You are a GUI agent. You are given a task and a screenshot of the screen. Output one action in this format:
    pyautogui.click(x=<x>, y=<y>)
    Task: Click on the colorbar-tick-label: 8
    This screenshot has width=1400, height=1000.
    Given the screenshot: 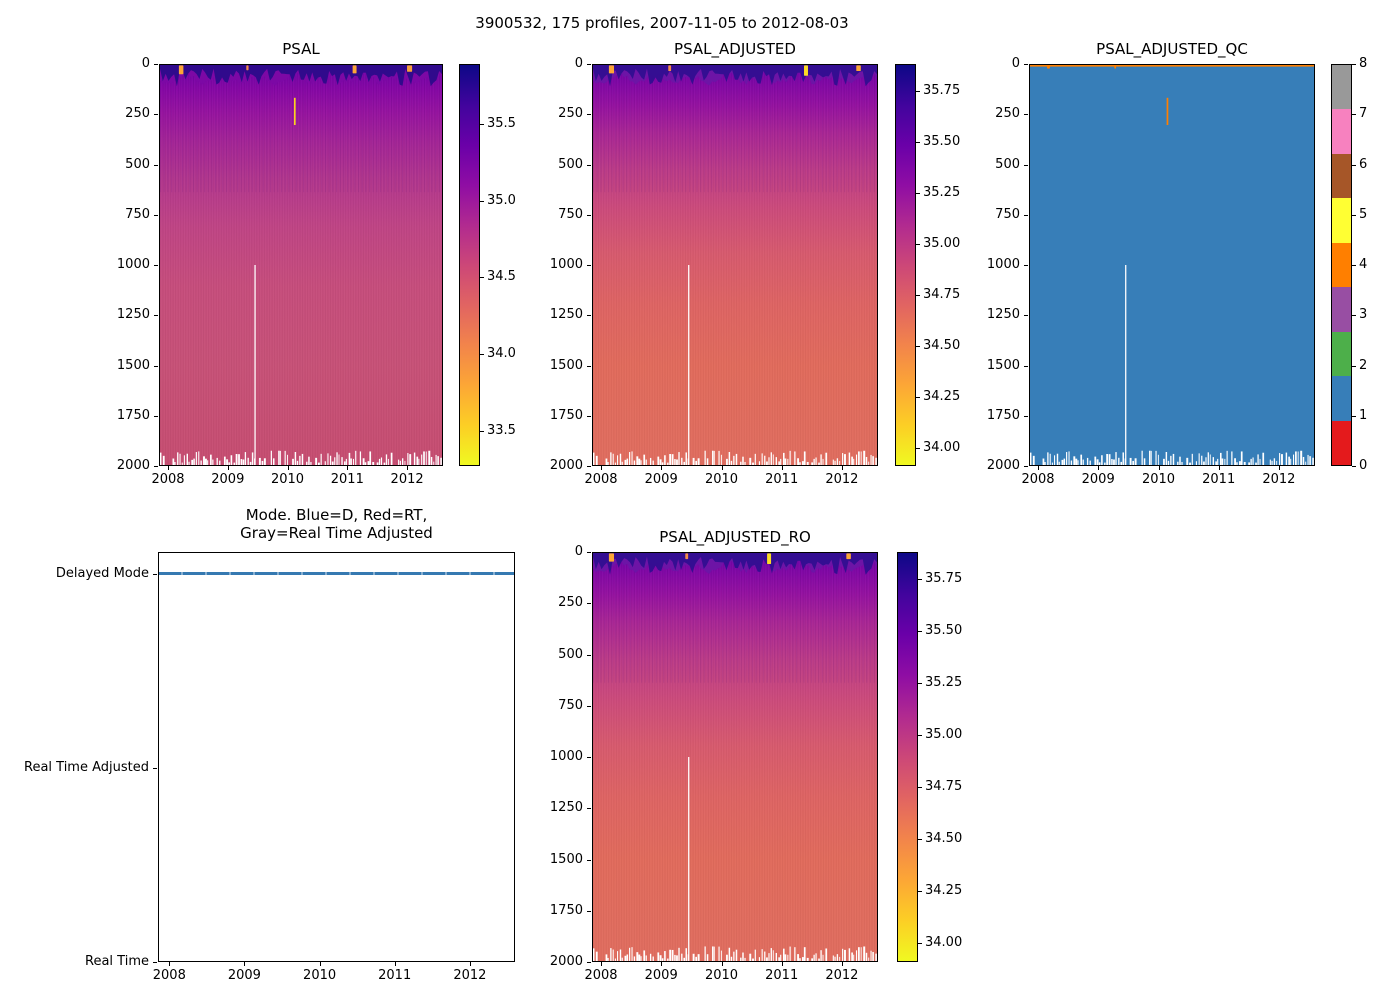 What is the action you would take?
    pyautogui.click(x=1363, y=63)
    